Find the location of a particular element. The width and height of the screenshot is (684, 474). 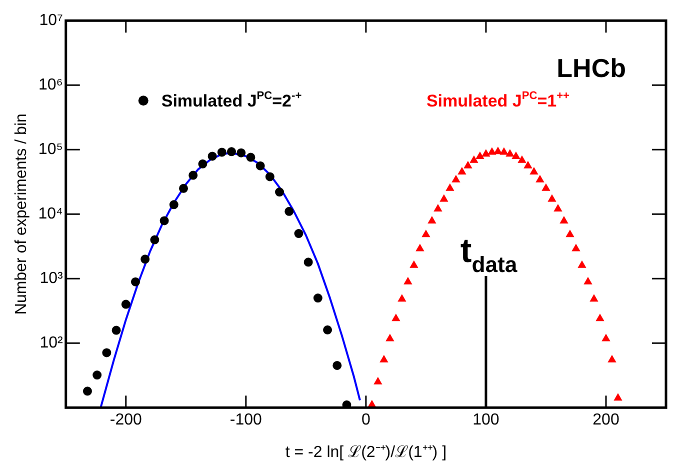

x-tick-label: -100 is located at coordinates (246, 420).